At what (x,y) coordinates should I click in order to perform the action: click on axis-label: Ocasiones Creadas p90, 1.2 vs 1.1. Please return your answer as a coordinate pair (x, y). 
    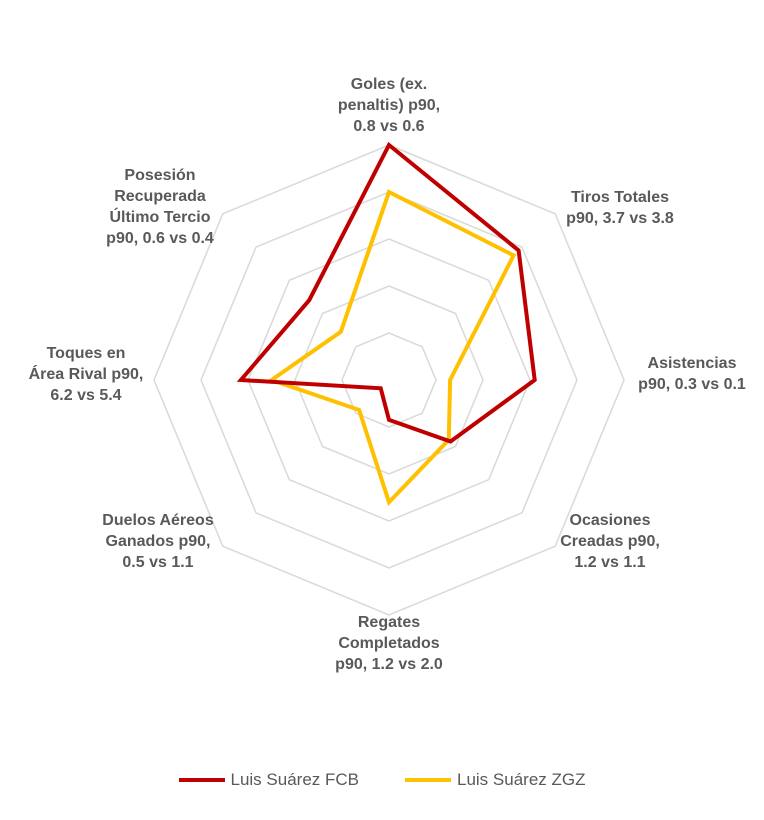
    Looking at the image, I should click on (610, 541).